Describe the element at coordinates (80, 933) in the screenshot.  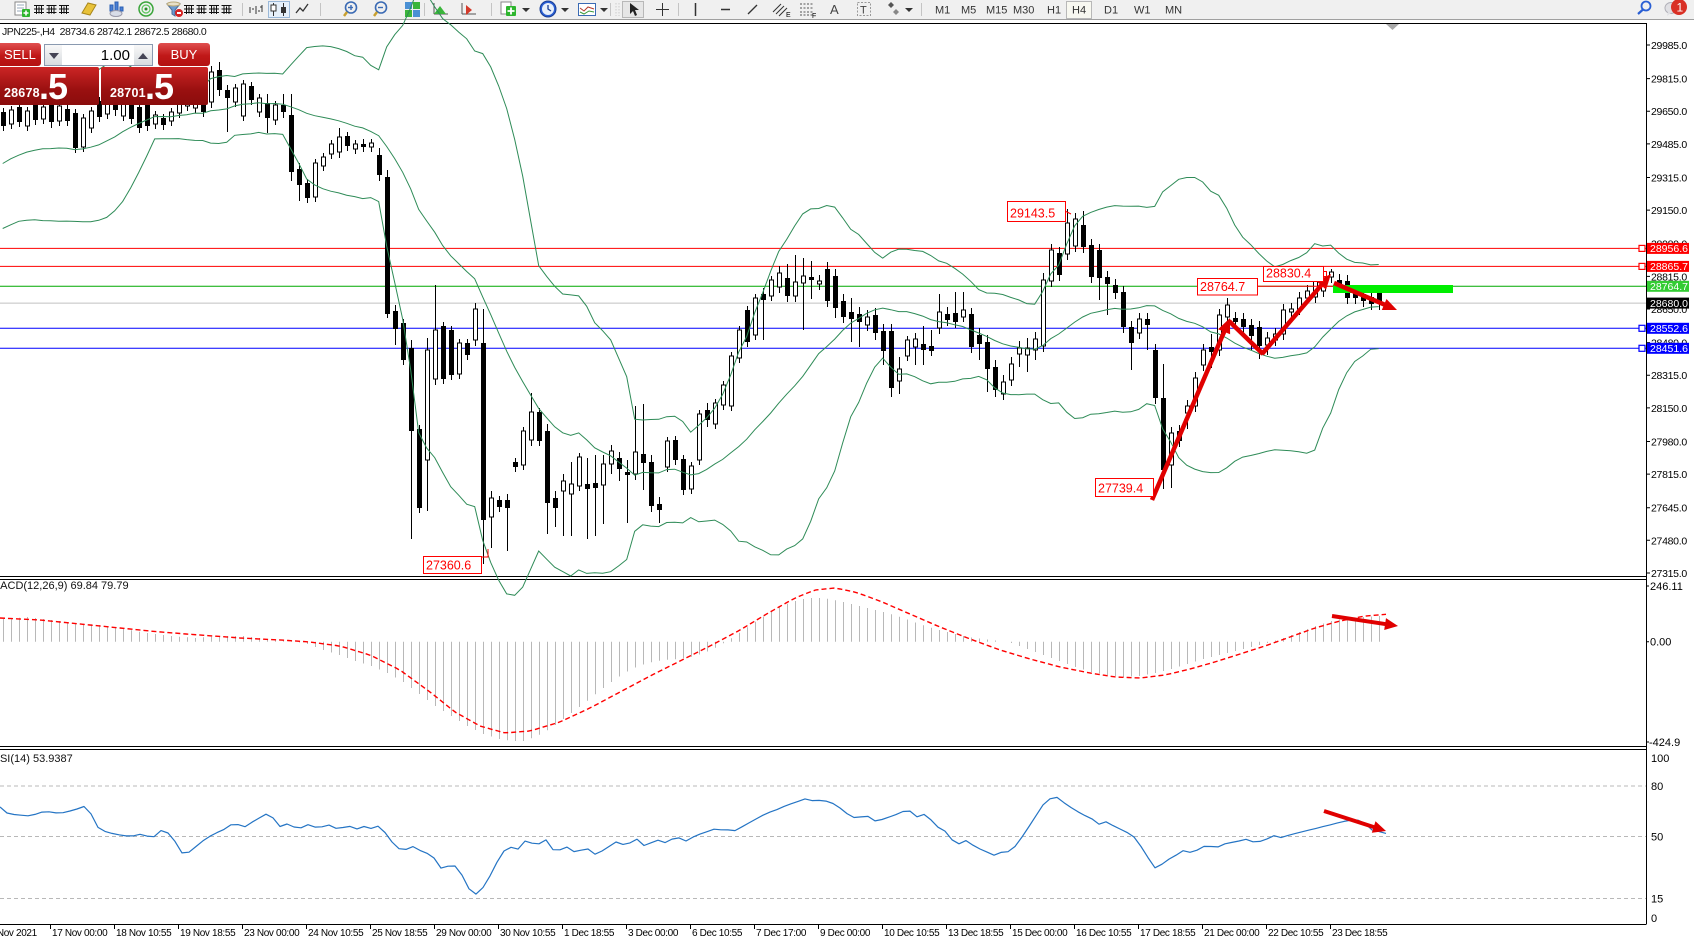
I see `svg-text: 17 Nov 00:00` at that location.